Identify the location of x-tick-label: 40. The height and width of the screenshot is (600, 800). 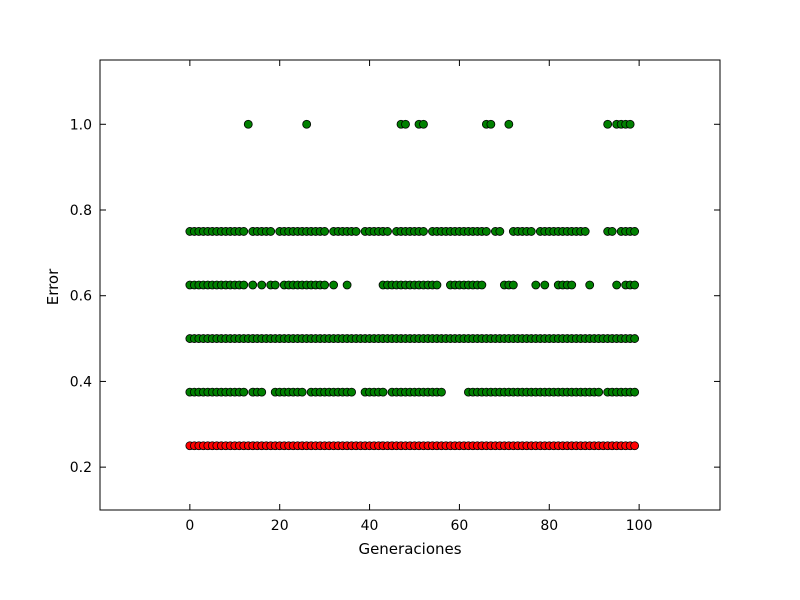
(370, 526).